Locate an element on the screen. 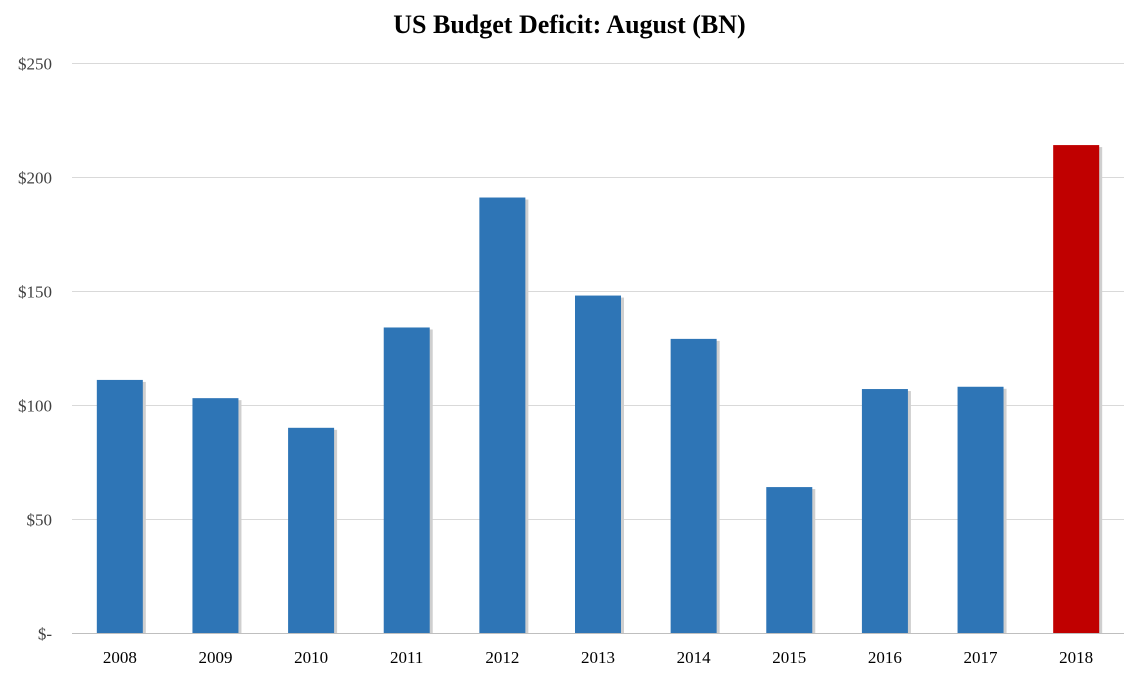  y-tick-label: $50 is located at coordinates (40, 520).